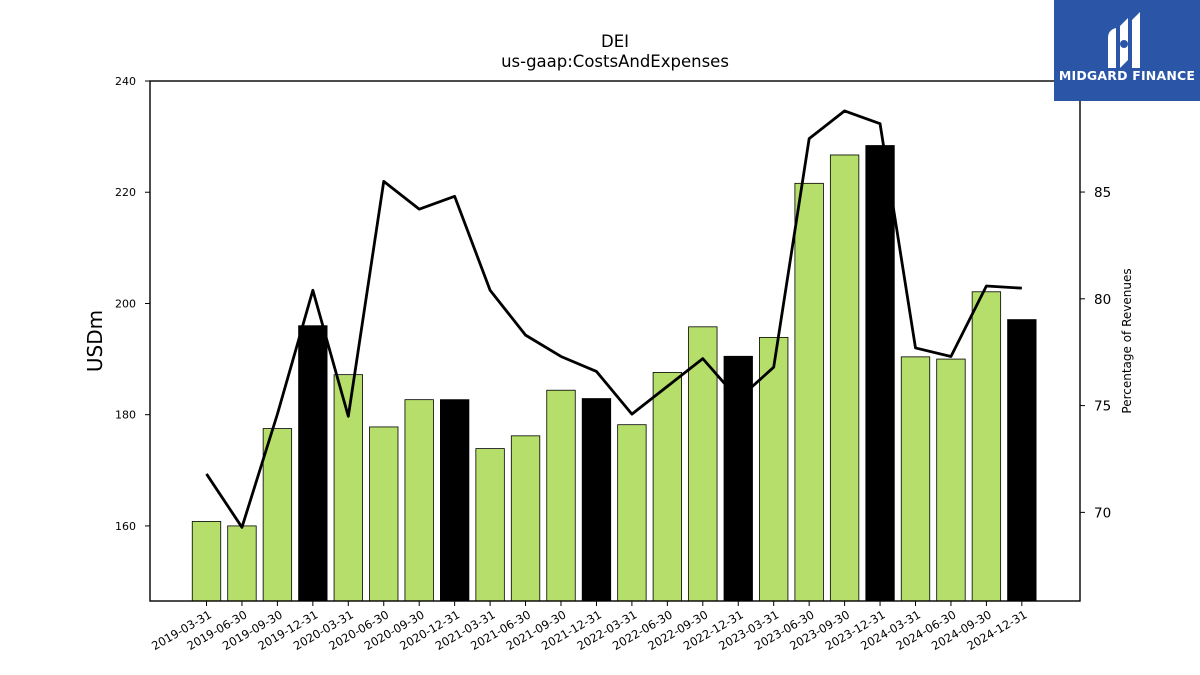 This screenshot has height=675, width=1200. I want to click on midgard-finance-logo: MIDGARD FINANCE, so click(1127, 50).